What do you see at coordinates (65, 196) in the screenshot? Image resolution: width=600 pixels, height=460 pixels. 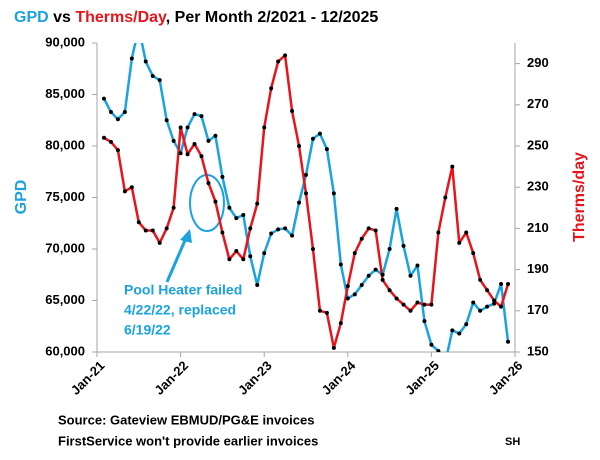 I see `y-tick-label: 75,000` at bounding box center [65, 196].